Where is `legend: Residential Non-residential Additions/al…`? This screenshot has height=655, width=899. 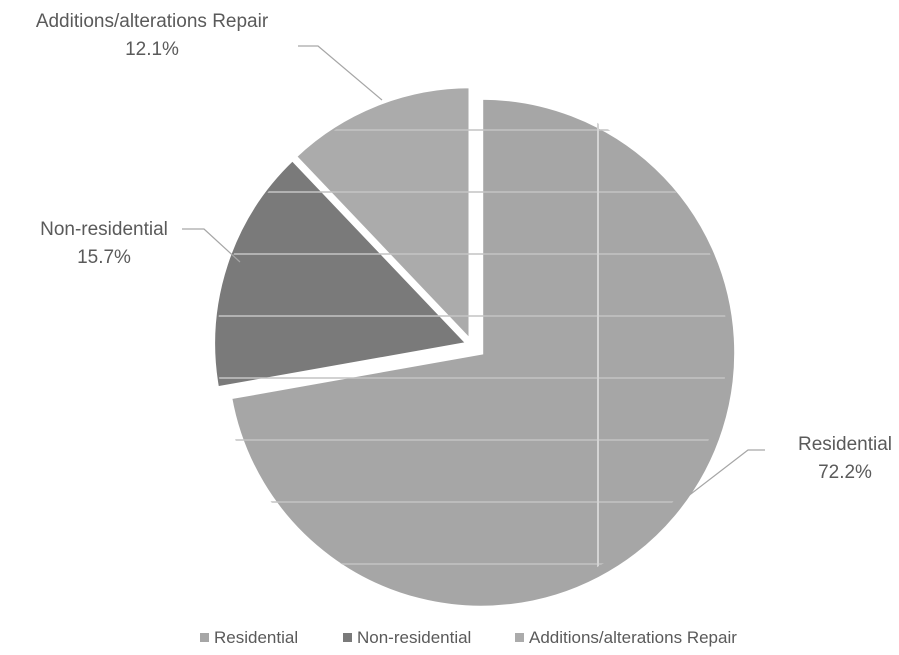 legend: Residential Non-residential Additions/al… is located at coordinates (468, 637).